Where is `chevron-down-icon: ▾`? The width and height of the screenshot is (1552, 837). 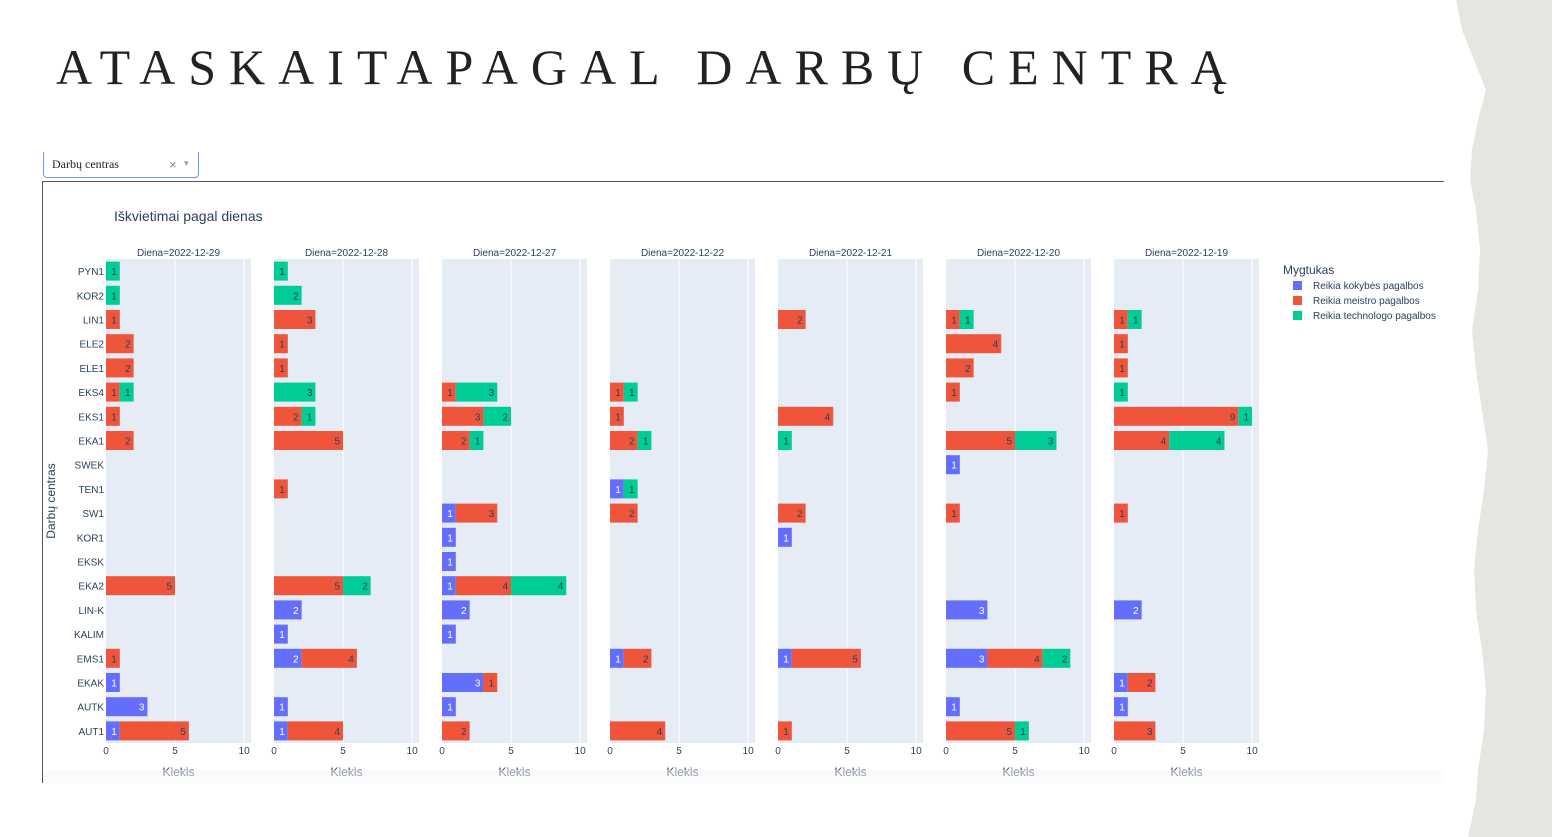 chevron-down-icon: ▾ is located at coordinates (186, 163).